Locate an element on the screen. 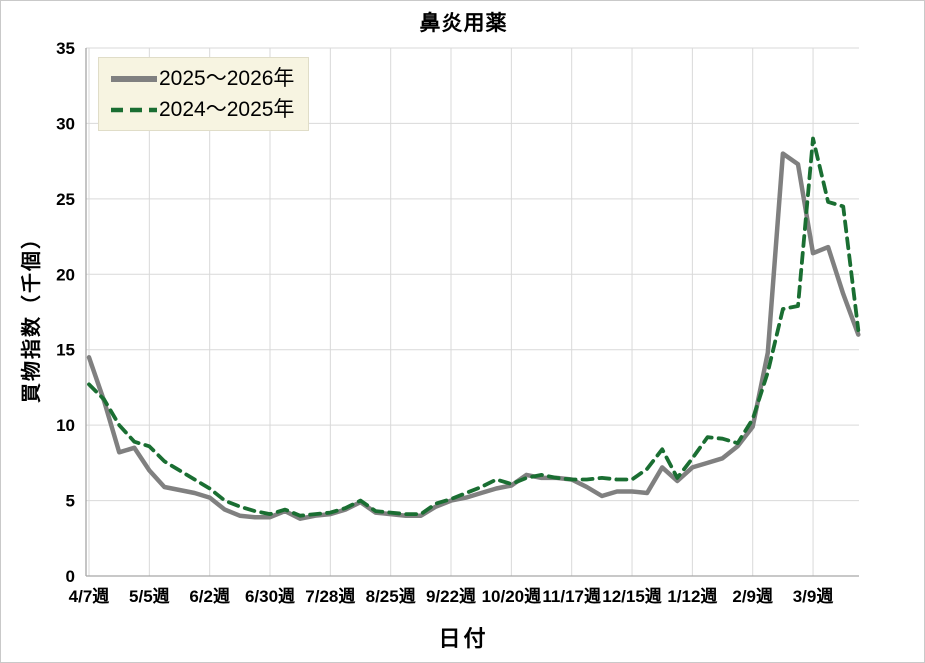 The height and width of the screenshot is (663, 925). legend-line-swatch-dashed is located at coordinates (134, 109).